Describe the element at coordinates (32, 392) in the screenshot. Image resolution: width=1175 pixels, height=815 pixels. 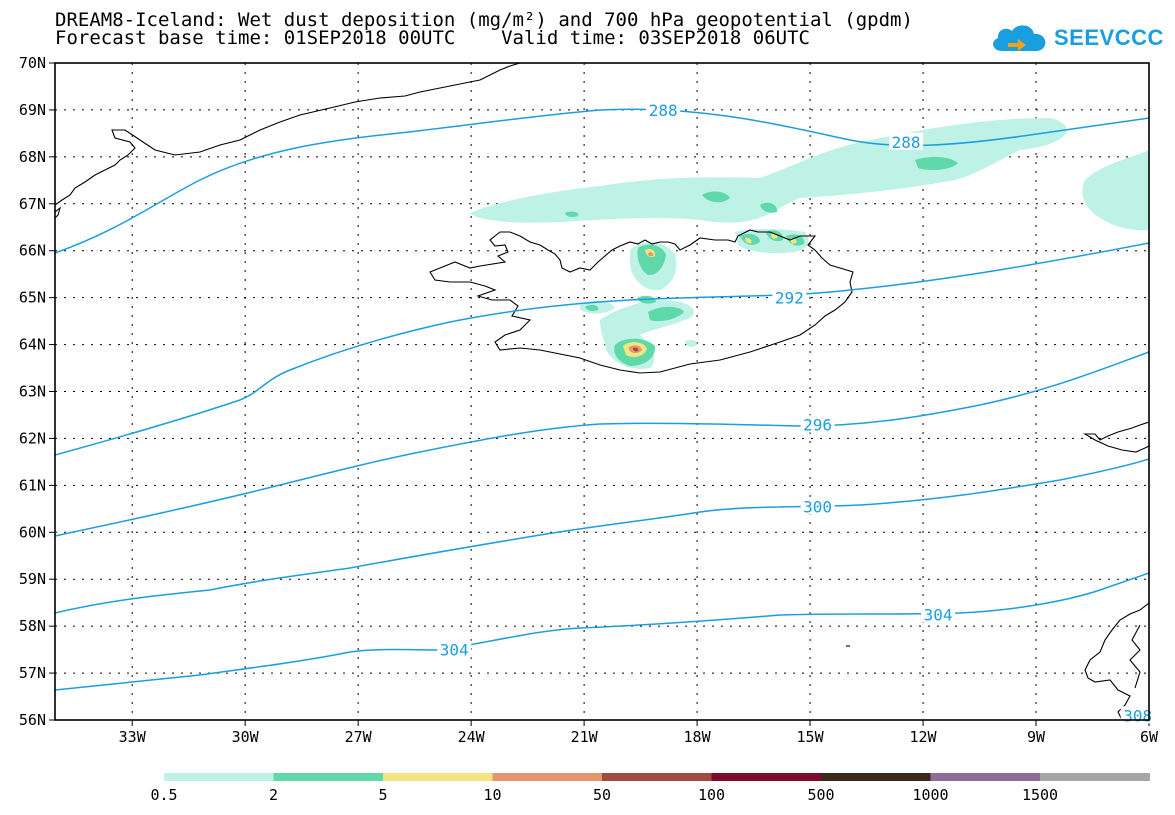
I see `lat-tick-label: 63N` at that location.